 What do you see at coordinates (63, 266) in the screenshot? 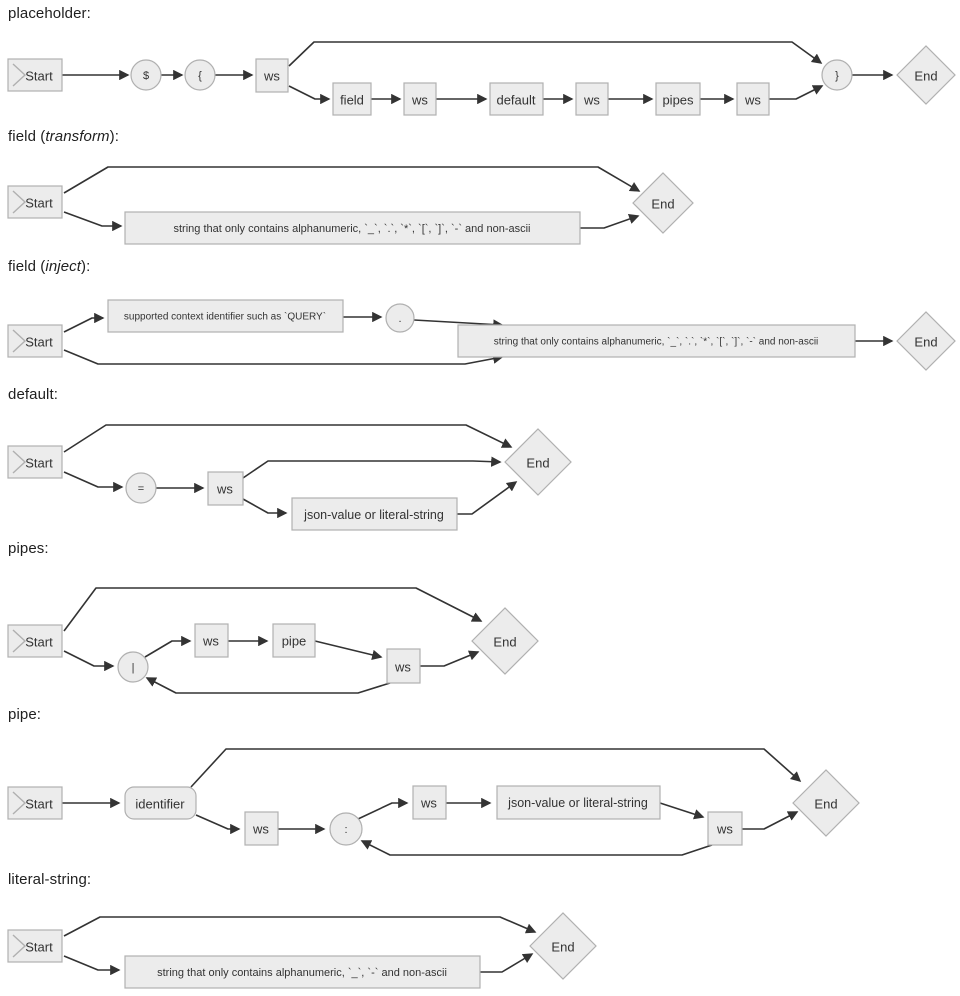
I see `title-italic: inject` at bounding box center [63, 266].